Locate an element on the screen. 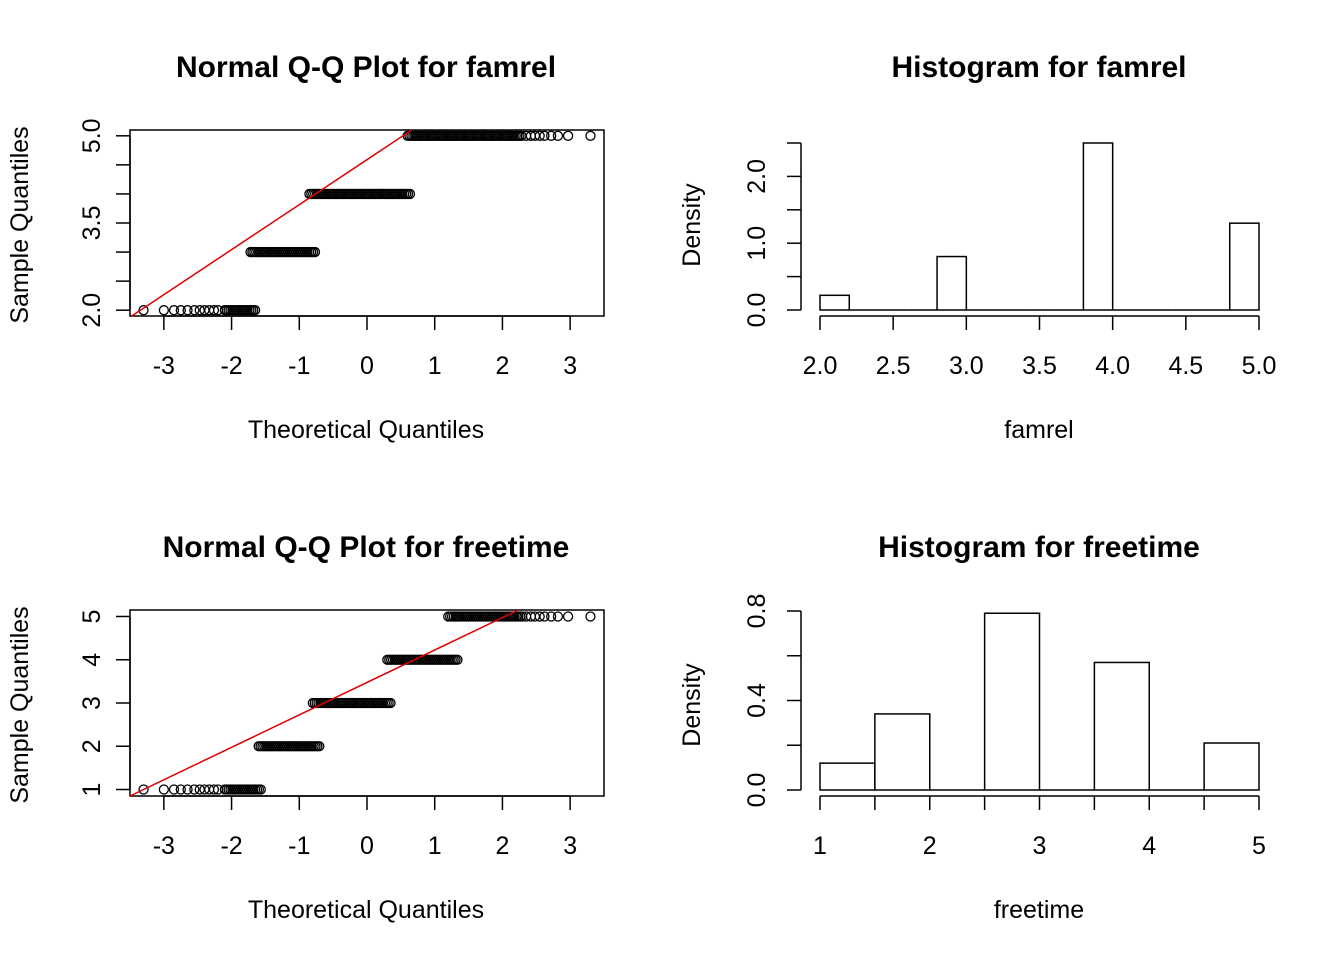 This screenshot has width=1344, height=960. plot-marks: -3 -2 -1 0 1 2 3 2.0 3.5 5.0 is located at coordinates (341, 249).